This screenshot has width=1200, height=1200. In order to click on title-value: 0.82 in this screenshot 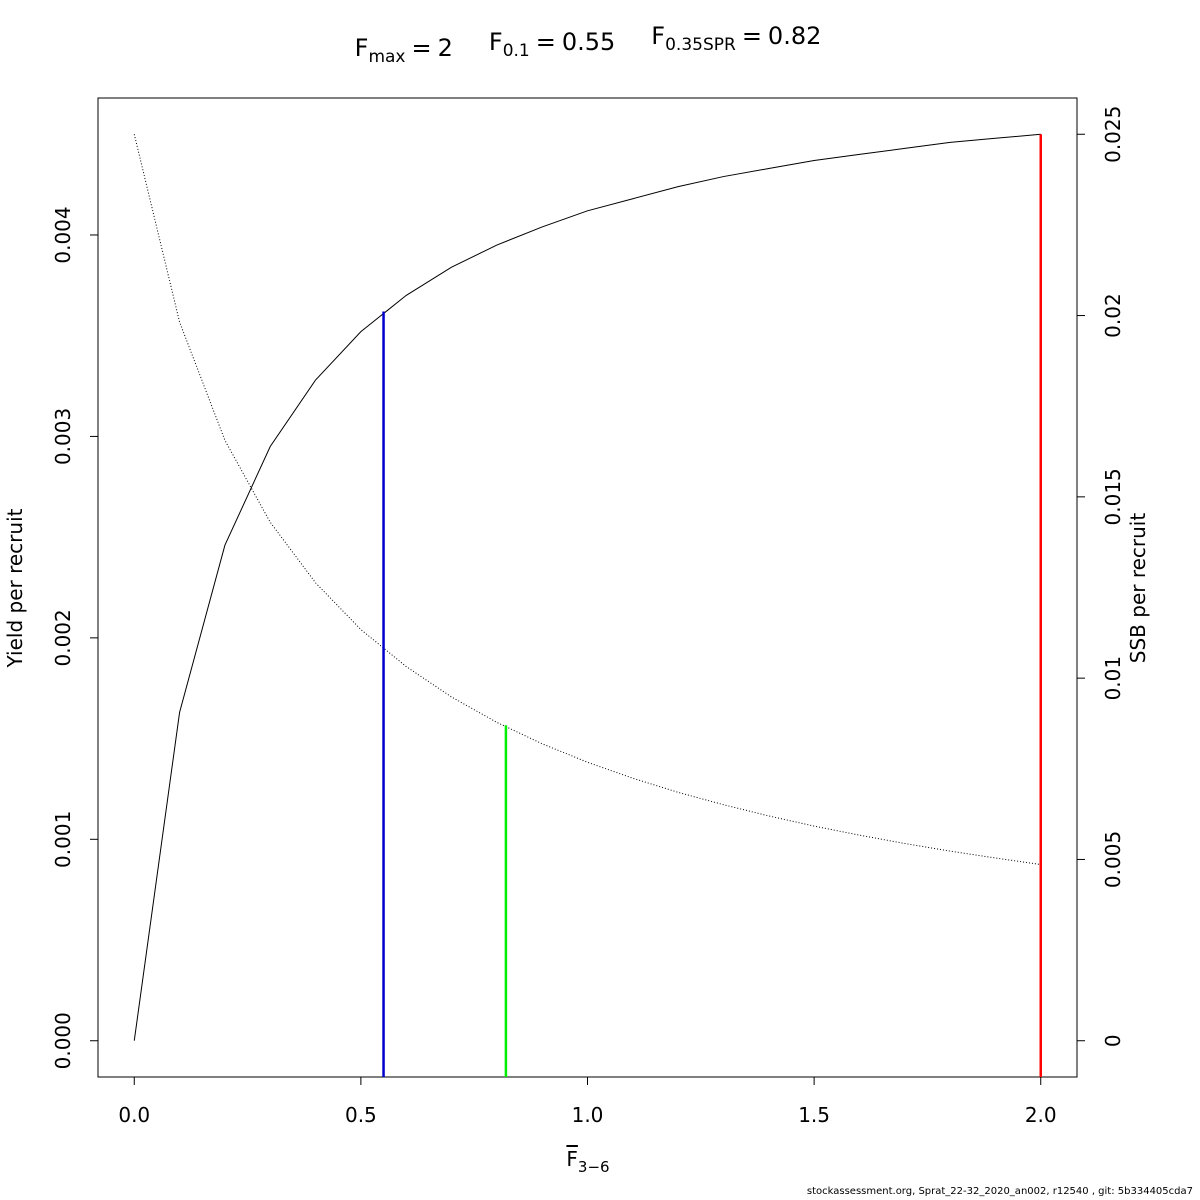, I will do `click(794, 36)`.